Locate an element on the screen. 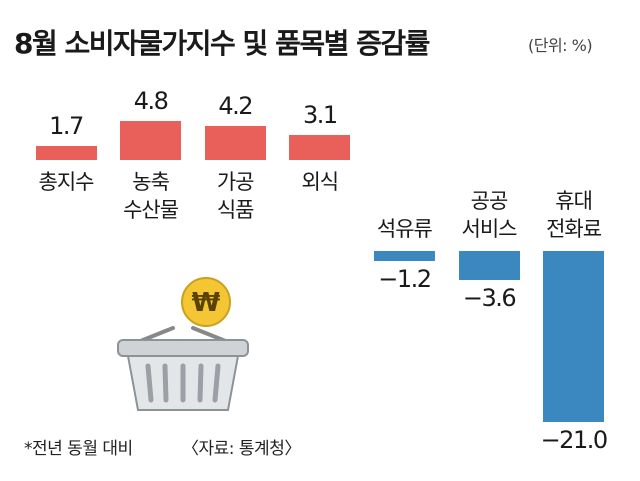  basket-icon: ₩ is located at coordinates (183, 344).